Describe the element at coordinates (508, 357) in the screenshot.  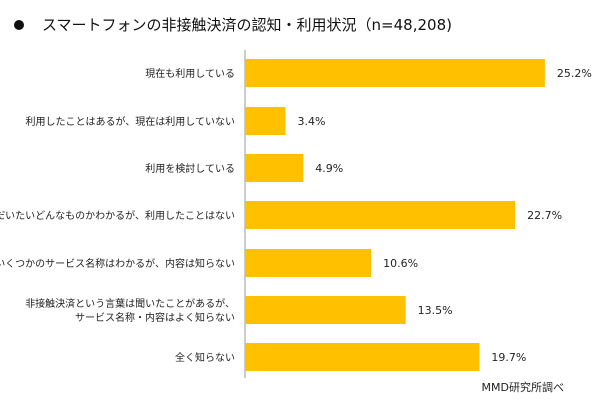
I see `value-label-6: 19.7%` at that location.